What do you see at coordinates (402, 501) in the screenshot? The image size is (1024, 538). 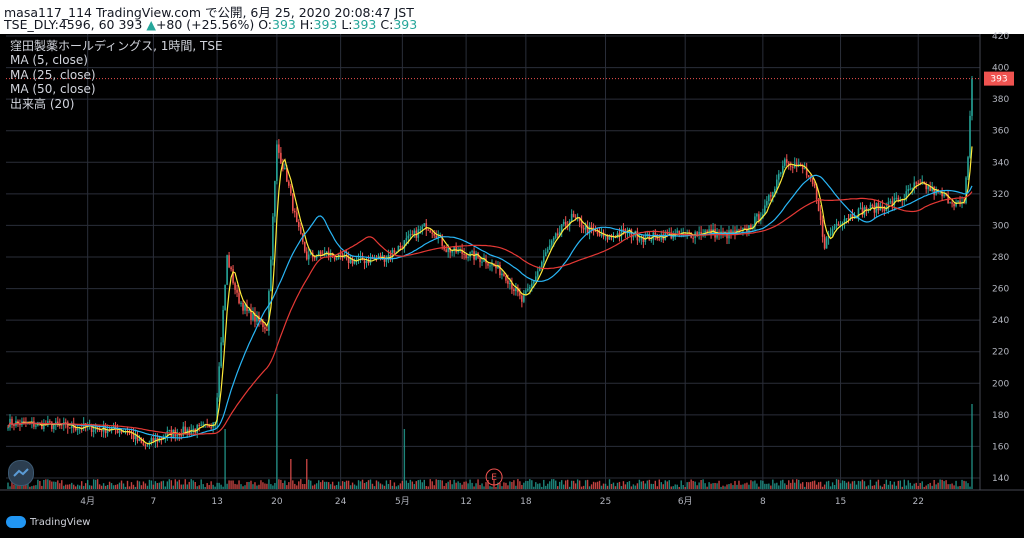 I see `x-tick-label: 5月` at bounding box center [402, 501].